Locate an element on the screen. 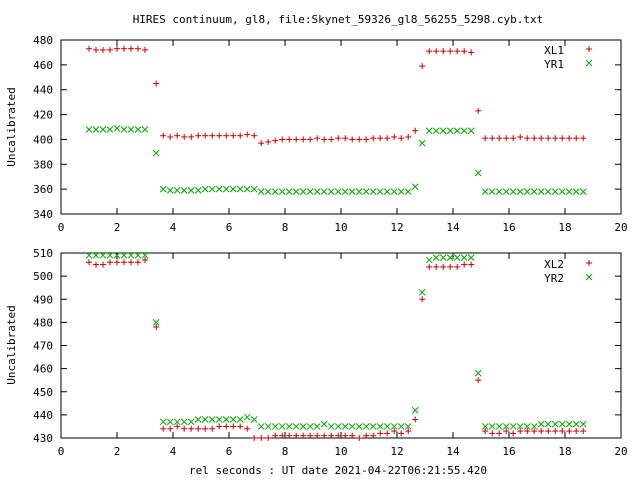  y-tick-label: 500 is located at coordinates (43, 276).